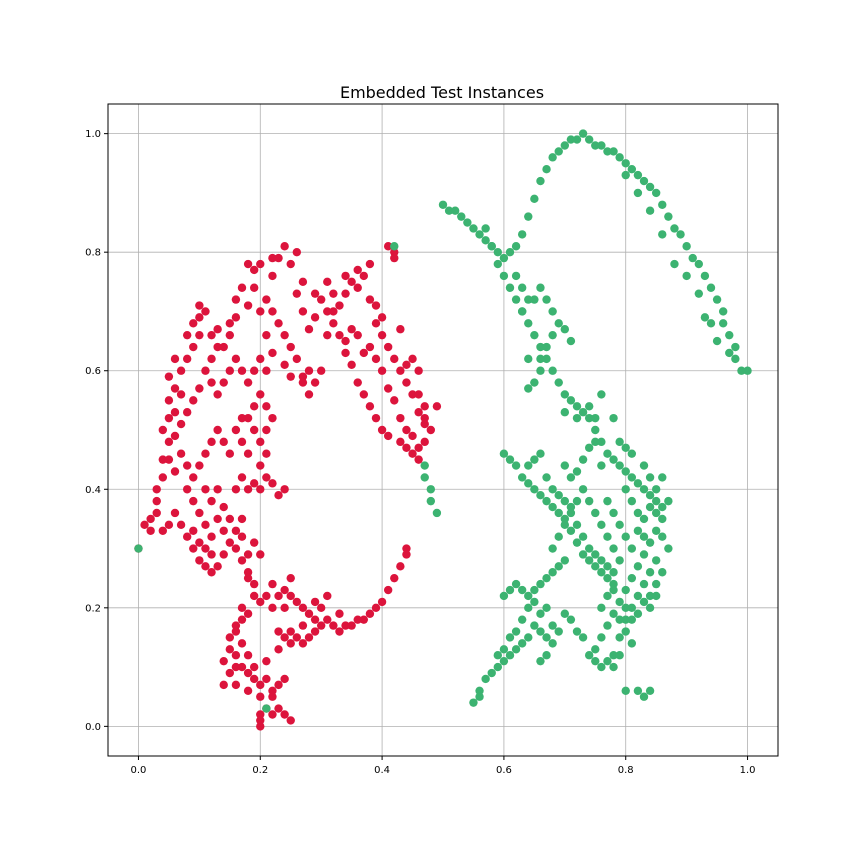 The image size is (864, 864). What do you see at coordinates (442, 92) in the screenshot?
I see `chart-title: Embedded Test Instances` at bounding box center [442, 92].